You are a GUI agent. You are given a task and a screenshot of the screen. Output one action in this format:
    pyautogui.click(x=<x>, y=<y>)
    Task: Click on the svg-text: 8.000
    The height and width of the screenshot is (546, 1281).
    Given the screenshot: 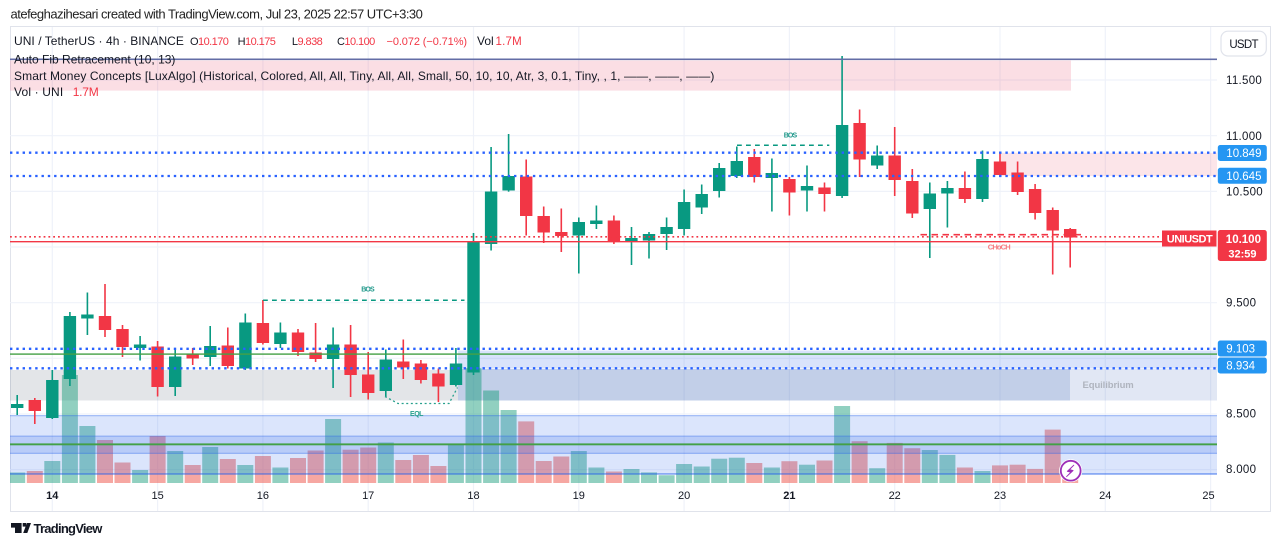 What is the action you would take?
    pyautogui.click(x=1241, y=470)
    